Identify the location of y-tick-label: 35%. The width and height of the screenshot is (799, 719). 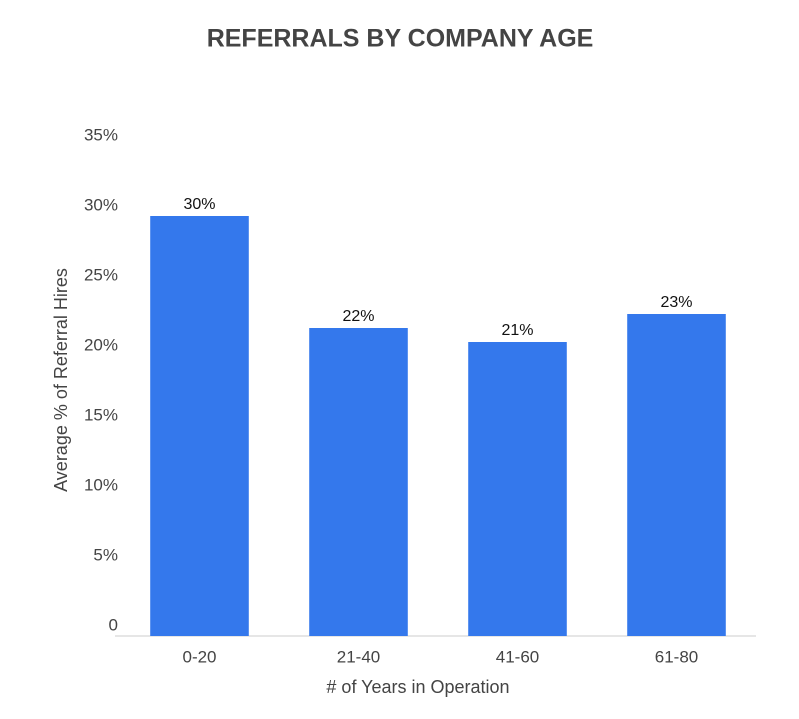
(101, 134).